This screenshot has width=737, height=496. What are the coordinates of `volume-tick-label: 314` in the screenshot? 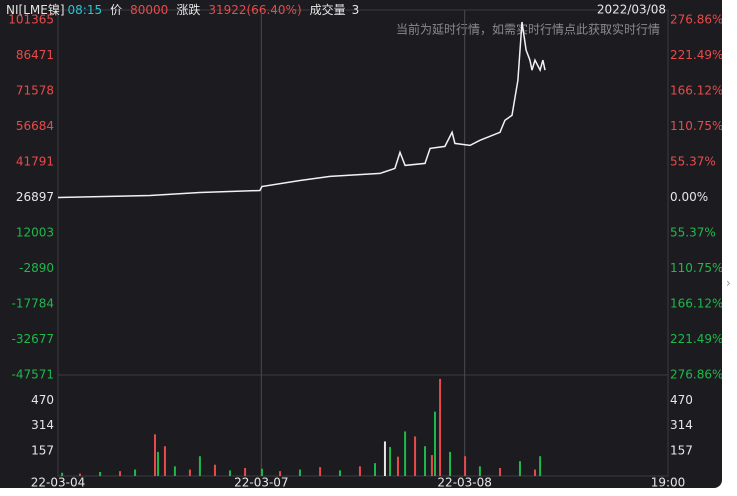 It's located at (42, 425).